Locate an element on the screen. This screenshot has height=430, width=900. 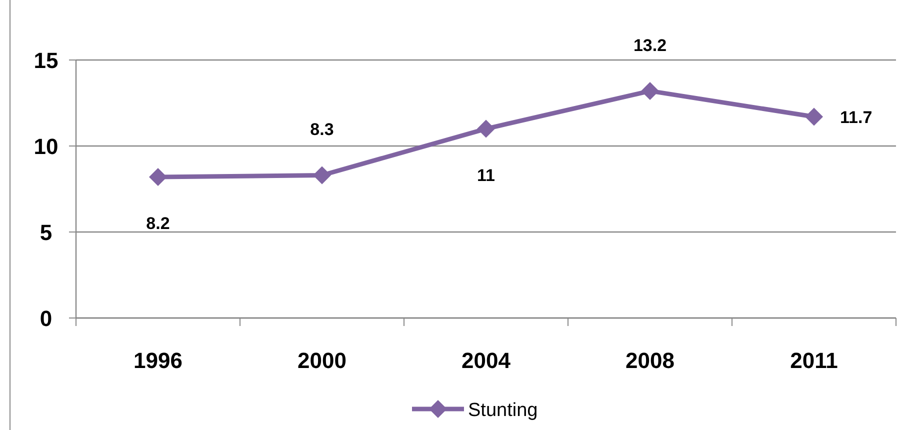
data-label: 8.2 is located at coordinates (158, 223).